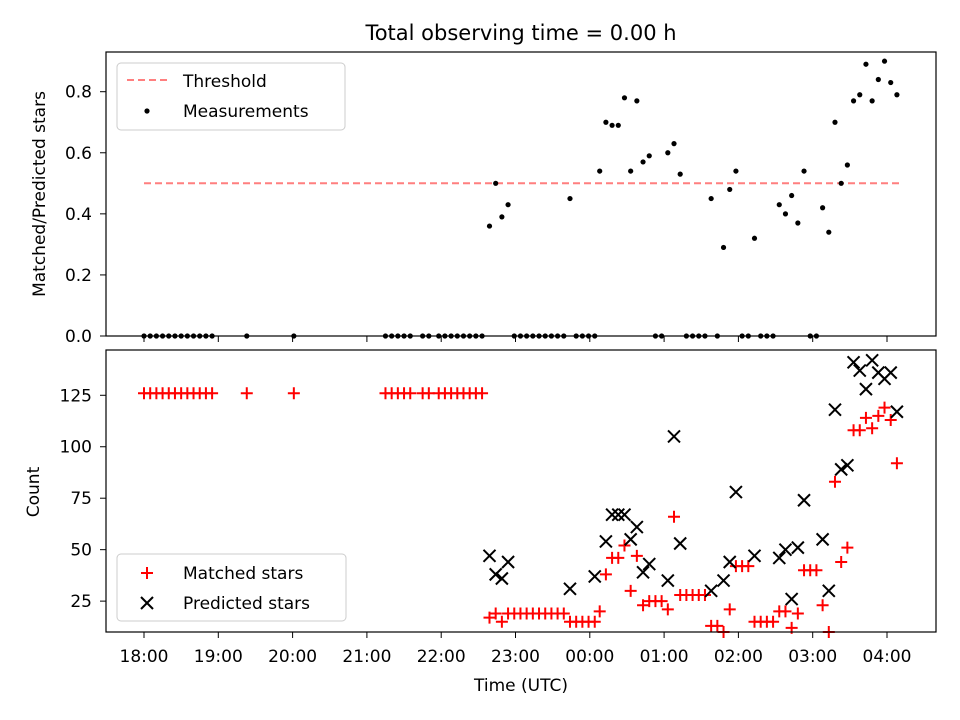  I want to click on bottom-y-tick-label: 100, so click(76, 448).